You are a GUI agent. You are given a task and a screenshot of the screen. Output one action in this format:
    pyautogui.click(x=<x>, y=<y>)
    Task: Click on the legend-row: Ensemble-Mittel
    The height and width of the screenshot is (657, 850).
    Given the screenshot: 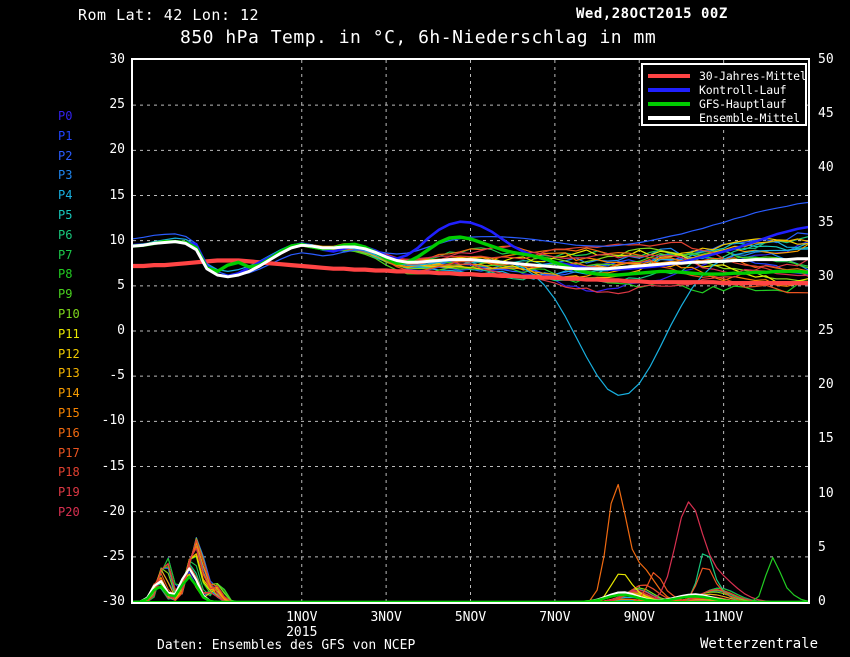 What is the action you would take?
    pyautogui.click(x=724, y=118)
    